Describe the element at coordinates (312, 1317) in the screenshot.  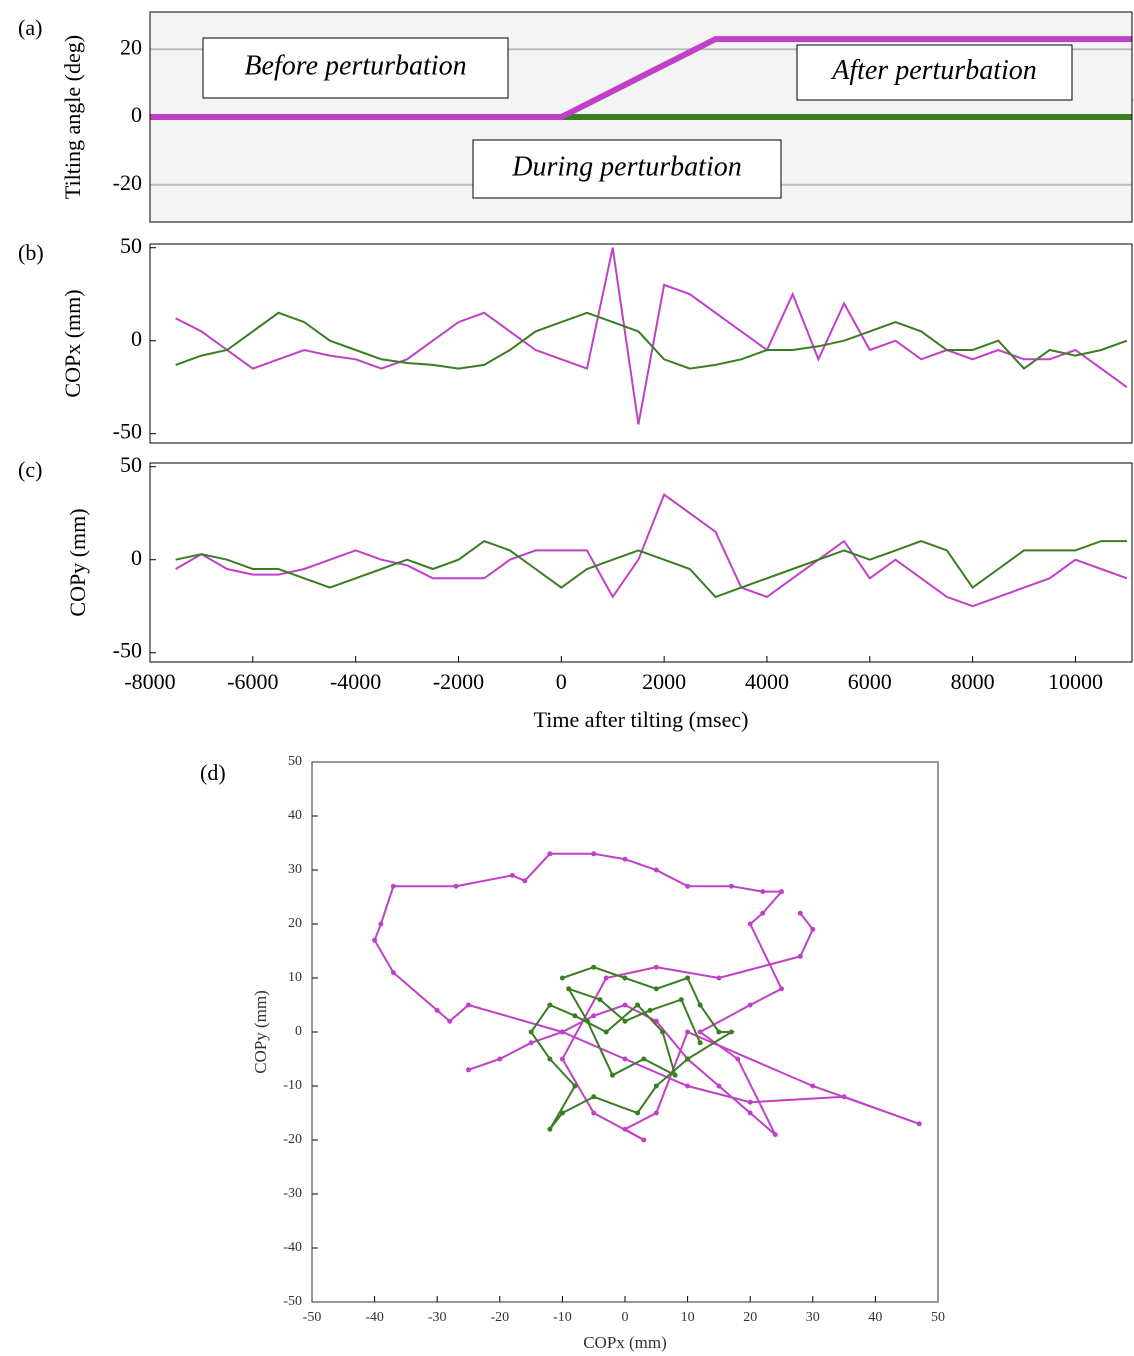
I see `x-tick-label: -50` at that location.